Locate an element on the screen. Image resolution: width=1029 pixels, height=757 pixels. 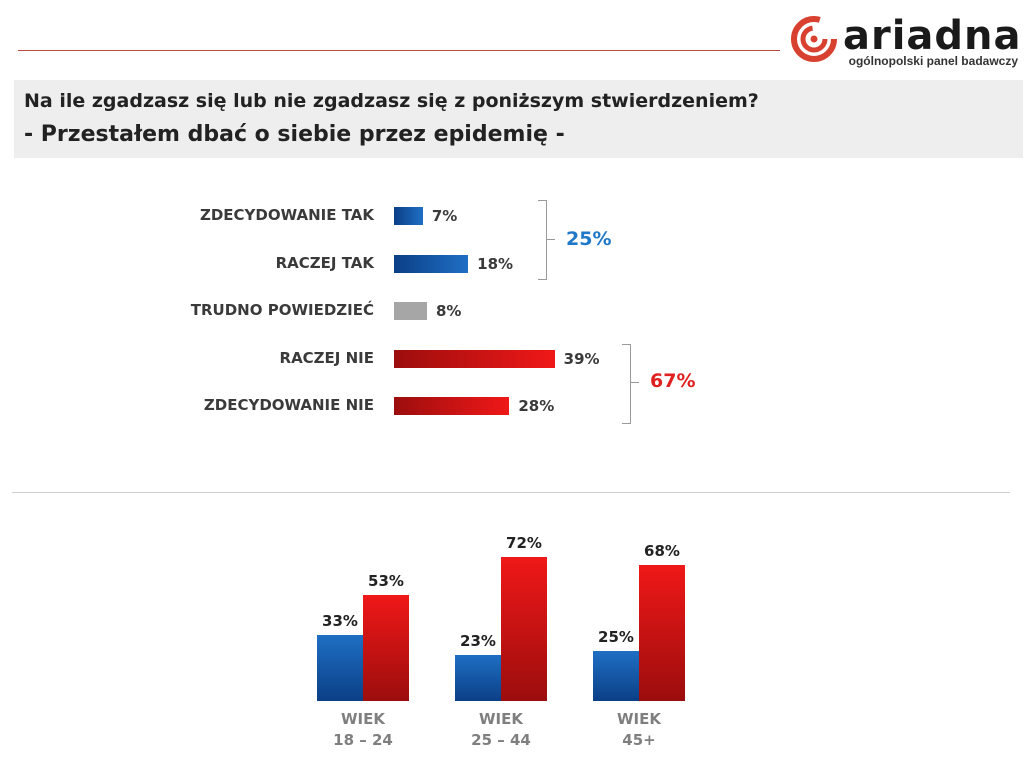
answer-label: ZDECYDOWANIE TAK is located at coordinates (286, 215).